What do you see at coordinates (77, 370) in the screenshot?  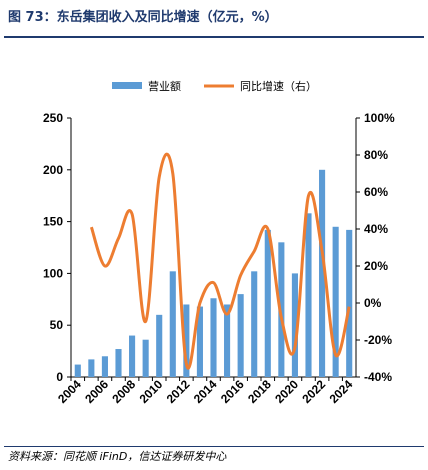 I see `bar-revenue-2004` at bounding box center [77, 370].